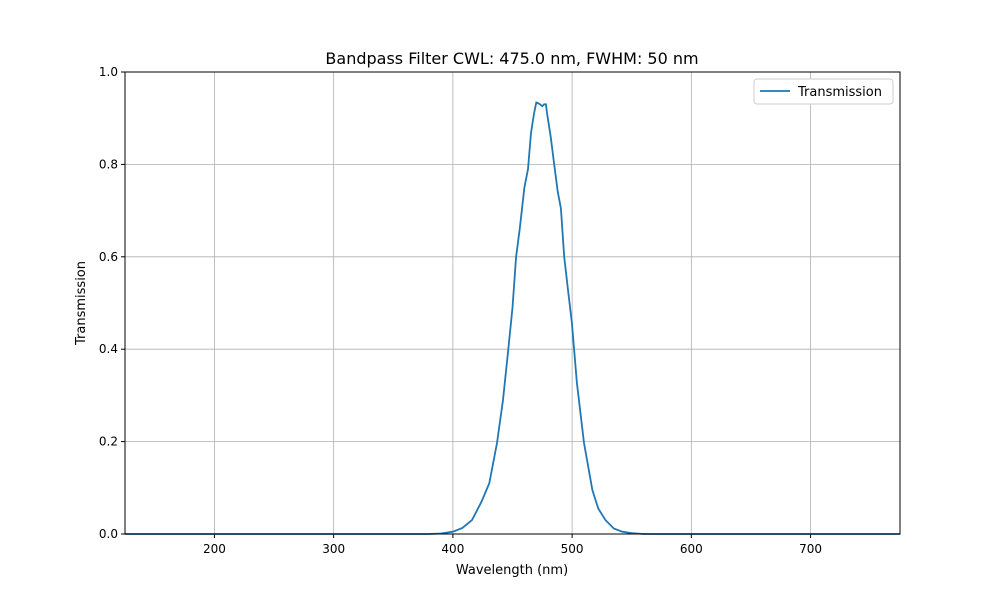 Image resolution: width=1000 pixels, height=600 pixels. Describe the element at coordinates (108, 349) in the screenshot. I see `y-tick-label: 0.4` at that location.